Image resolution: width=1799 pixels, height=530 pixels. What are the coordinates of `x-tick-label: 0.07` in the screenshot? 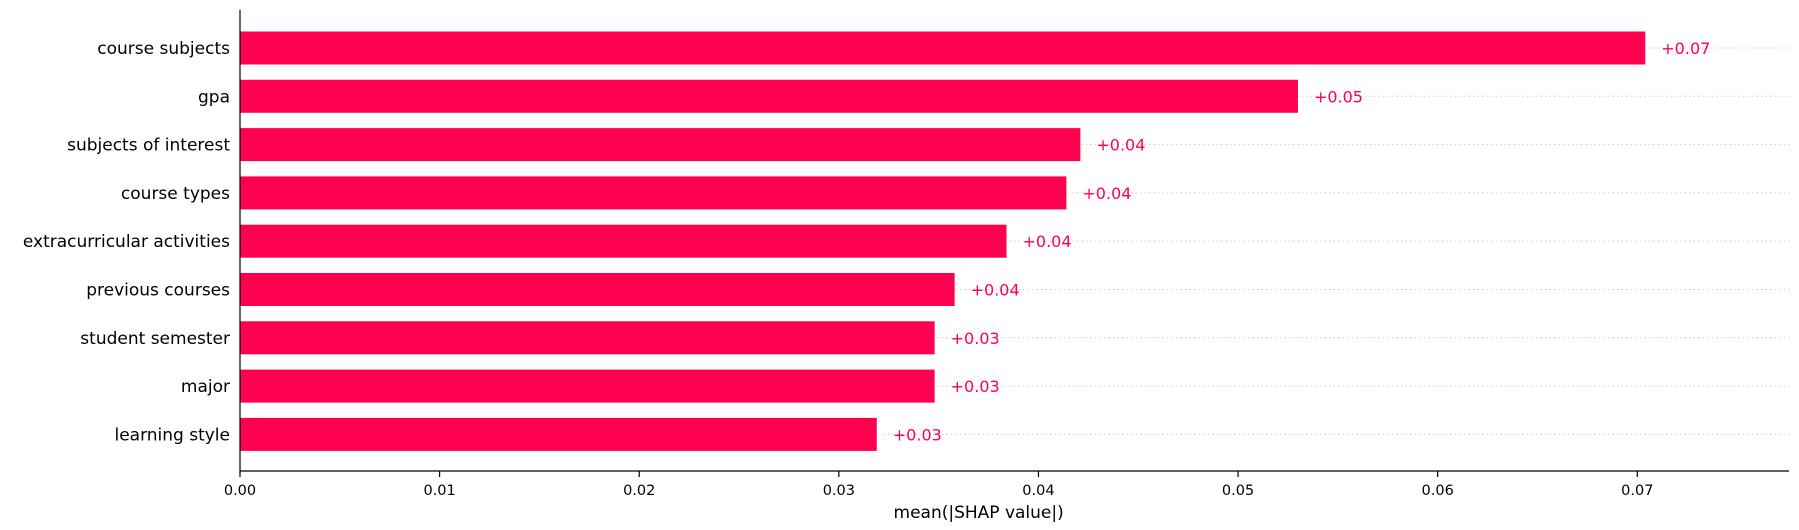 It's located at (1637, 491).